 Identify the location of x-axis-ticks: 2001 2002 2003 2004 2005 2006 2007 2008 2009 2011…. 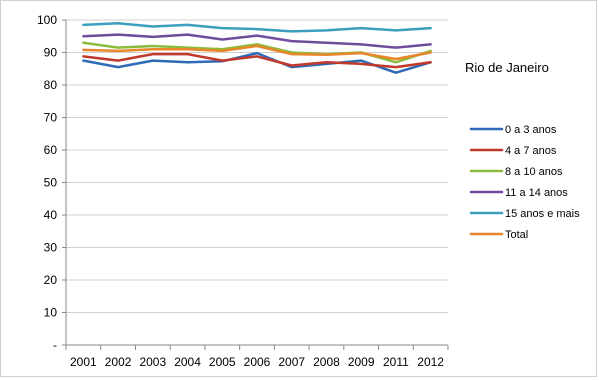
(257, 357).